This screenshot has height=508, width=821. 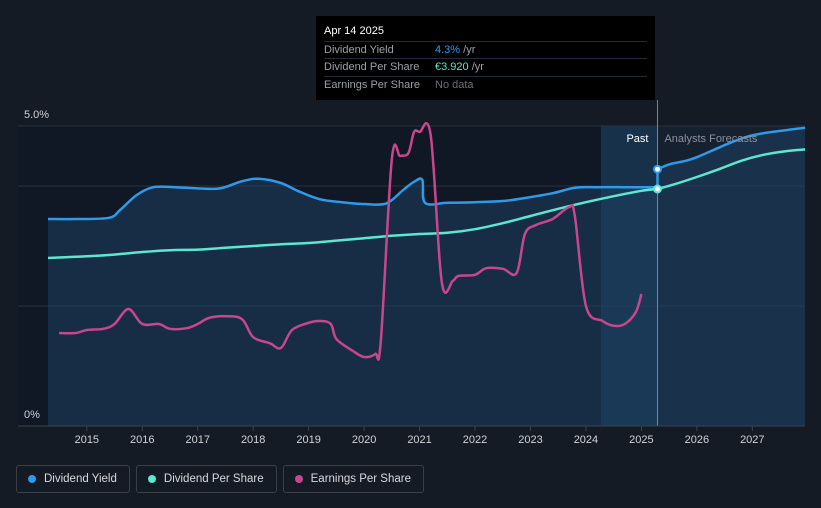 I want to click on dividend-yield-forecast-line, so click(x=731, y=148).